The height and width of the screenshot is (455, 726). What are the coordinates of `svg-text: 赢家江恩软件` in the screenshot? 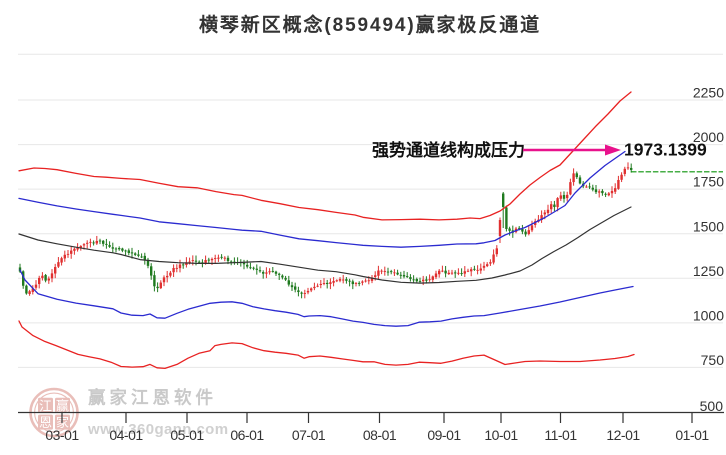 It's located at (152, 398).